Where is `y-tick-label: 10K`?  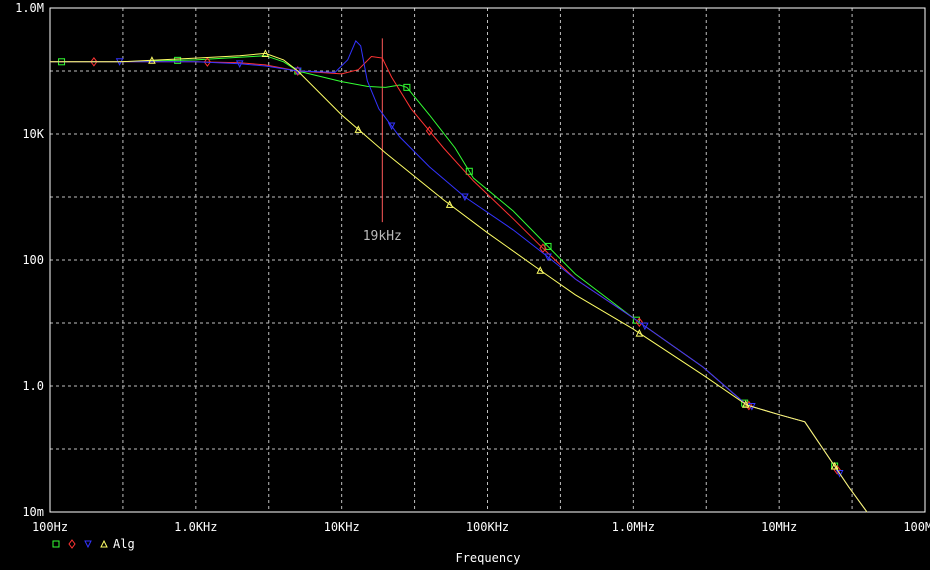
y-tick-label: 10K is located at coordinates (33, 134).